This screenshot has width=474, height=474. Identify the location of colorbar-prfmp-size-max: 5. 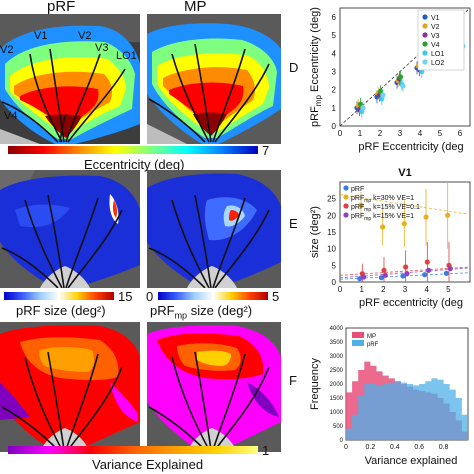
(276, 296).